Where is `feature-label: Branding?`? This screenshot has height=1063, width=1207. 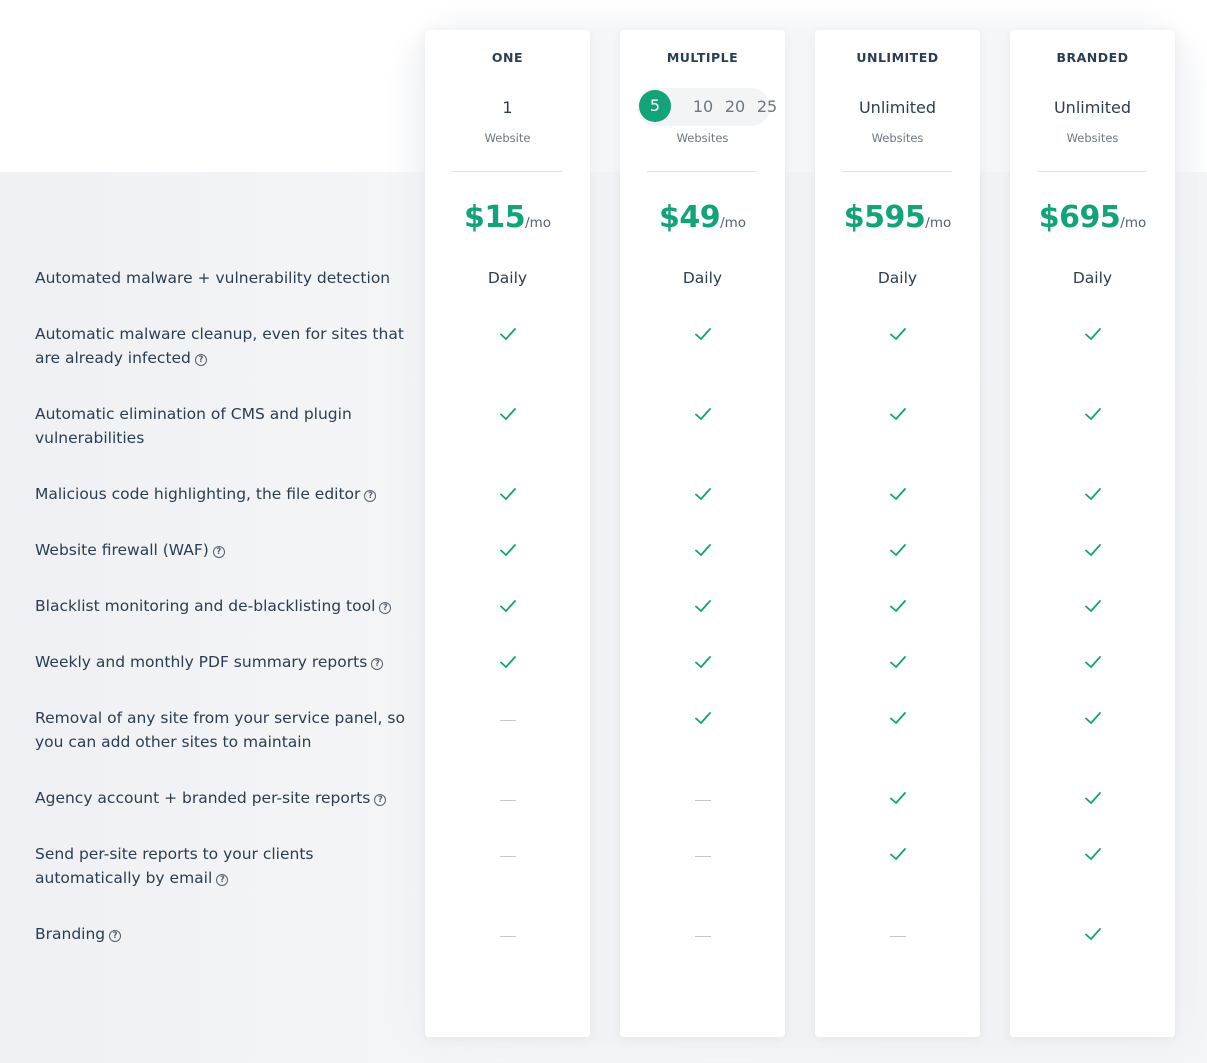
feature-label: Branding? is located at coordinates (220, 934).